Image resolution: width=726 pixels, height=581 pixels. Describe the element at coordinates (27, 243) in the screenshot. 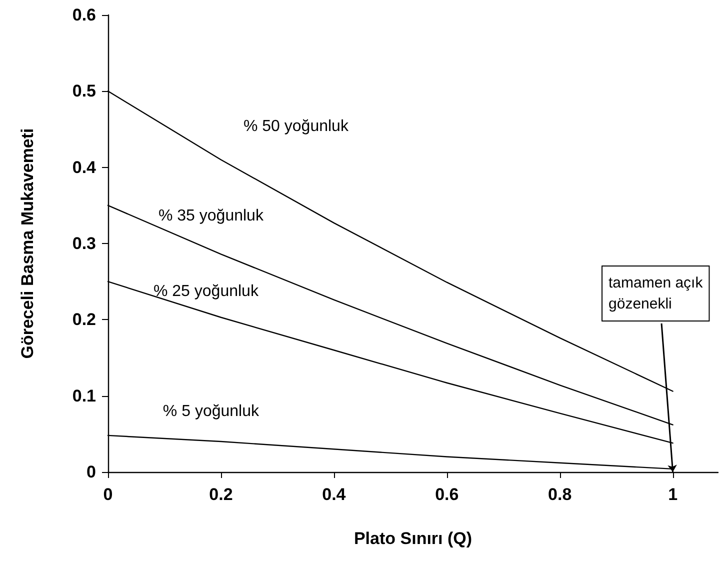

I see `y-axis-title: Göreceli Basma Mukavemeti` at that location.